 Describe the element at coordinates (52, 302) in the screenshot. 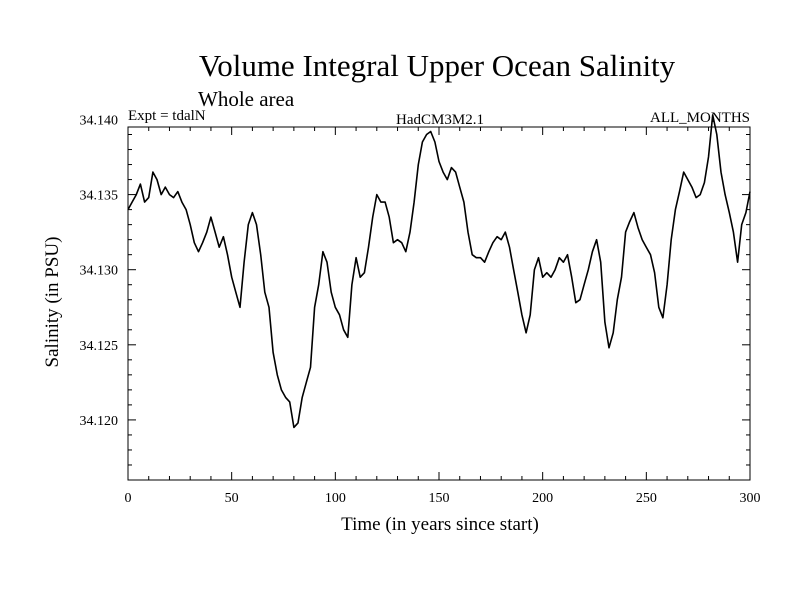

I see `y-axis-label: Salinity (in PSU)` at that location.